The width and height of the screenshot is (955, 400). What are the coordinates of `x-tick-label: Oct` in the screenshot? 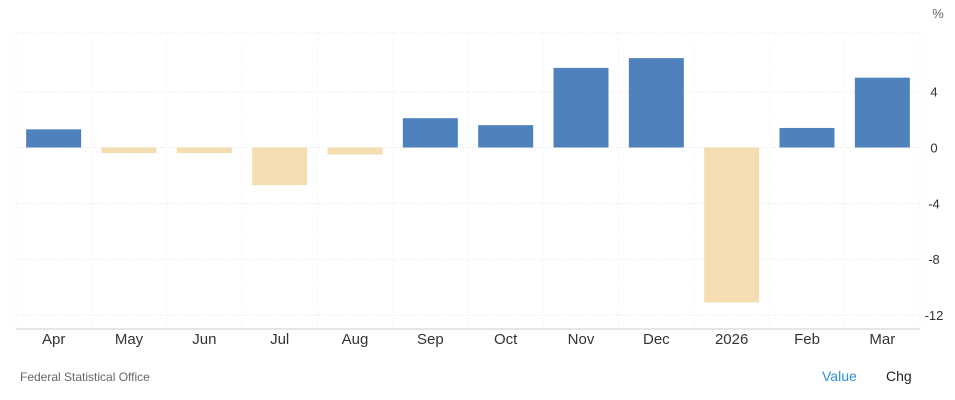 It's located at (506, 339).